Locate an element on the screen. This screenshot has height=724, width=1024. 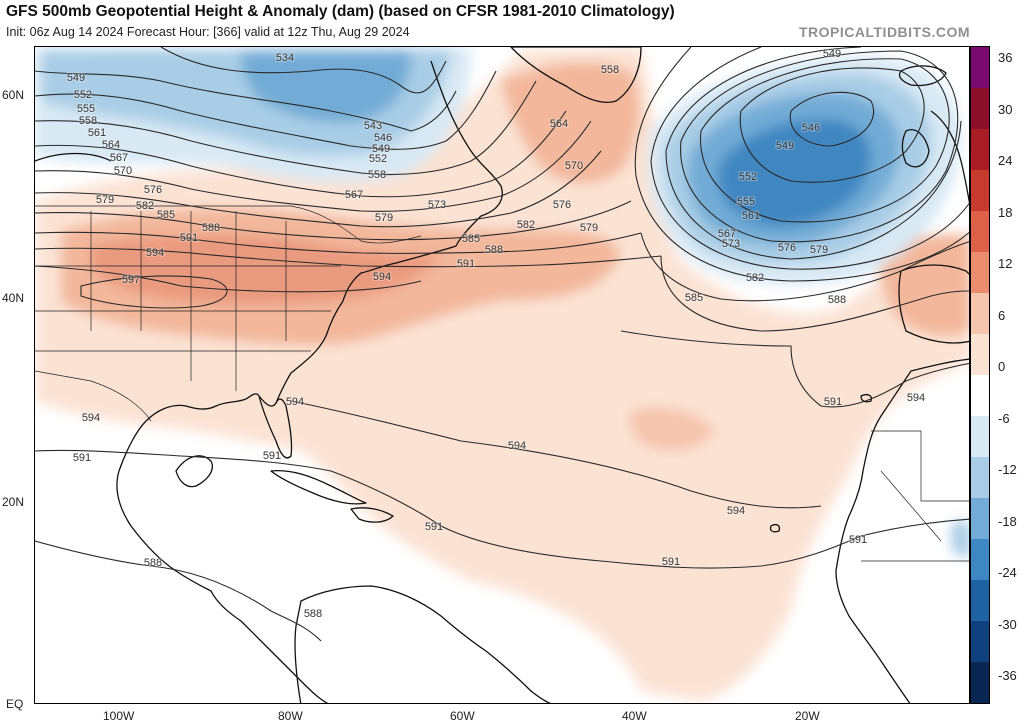
contour-588-south is located at coordinates (178, 591).